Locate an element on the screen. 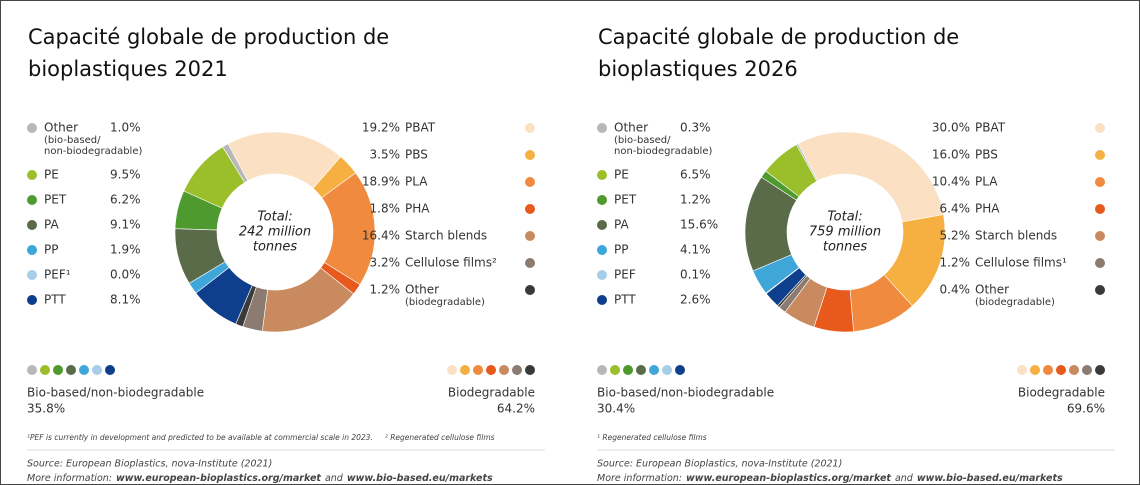 Image resolution: width=1140 pixels, height=485 pixels. value-label: 6.2% is located at coordinates (125, 200).